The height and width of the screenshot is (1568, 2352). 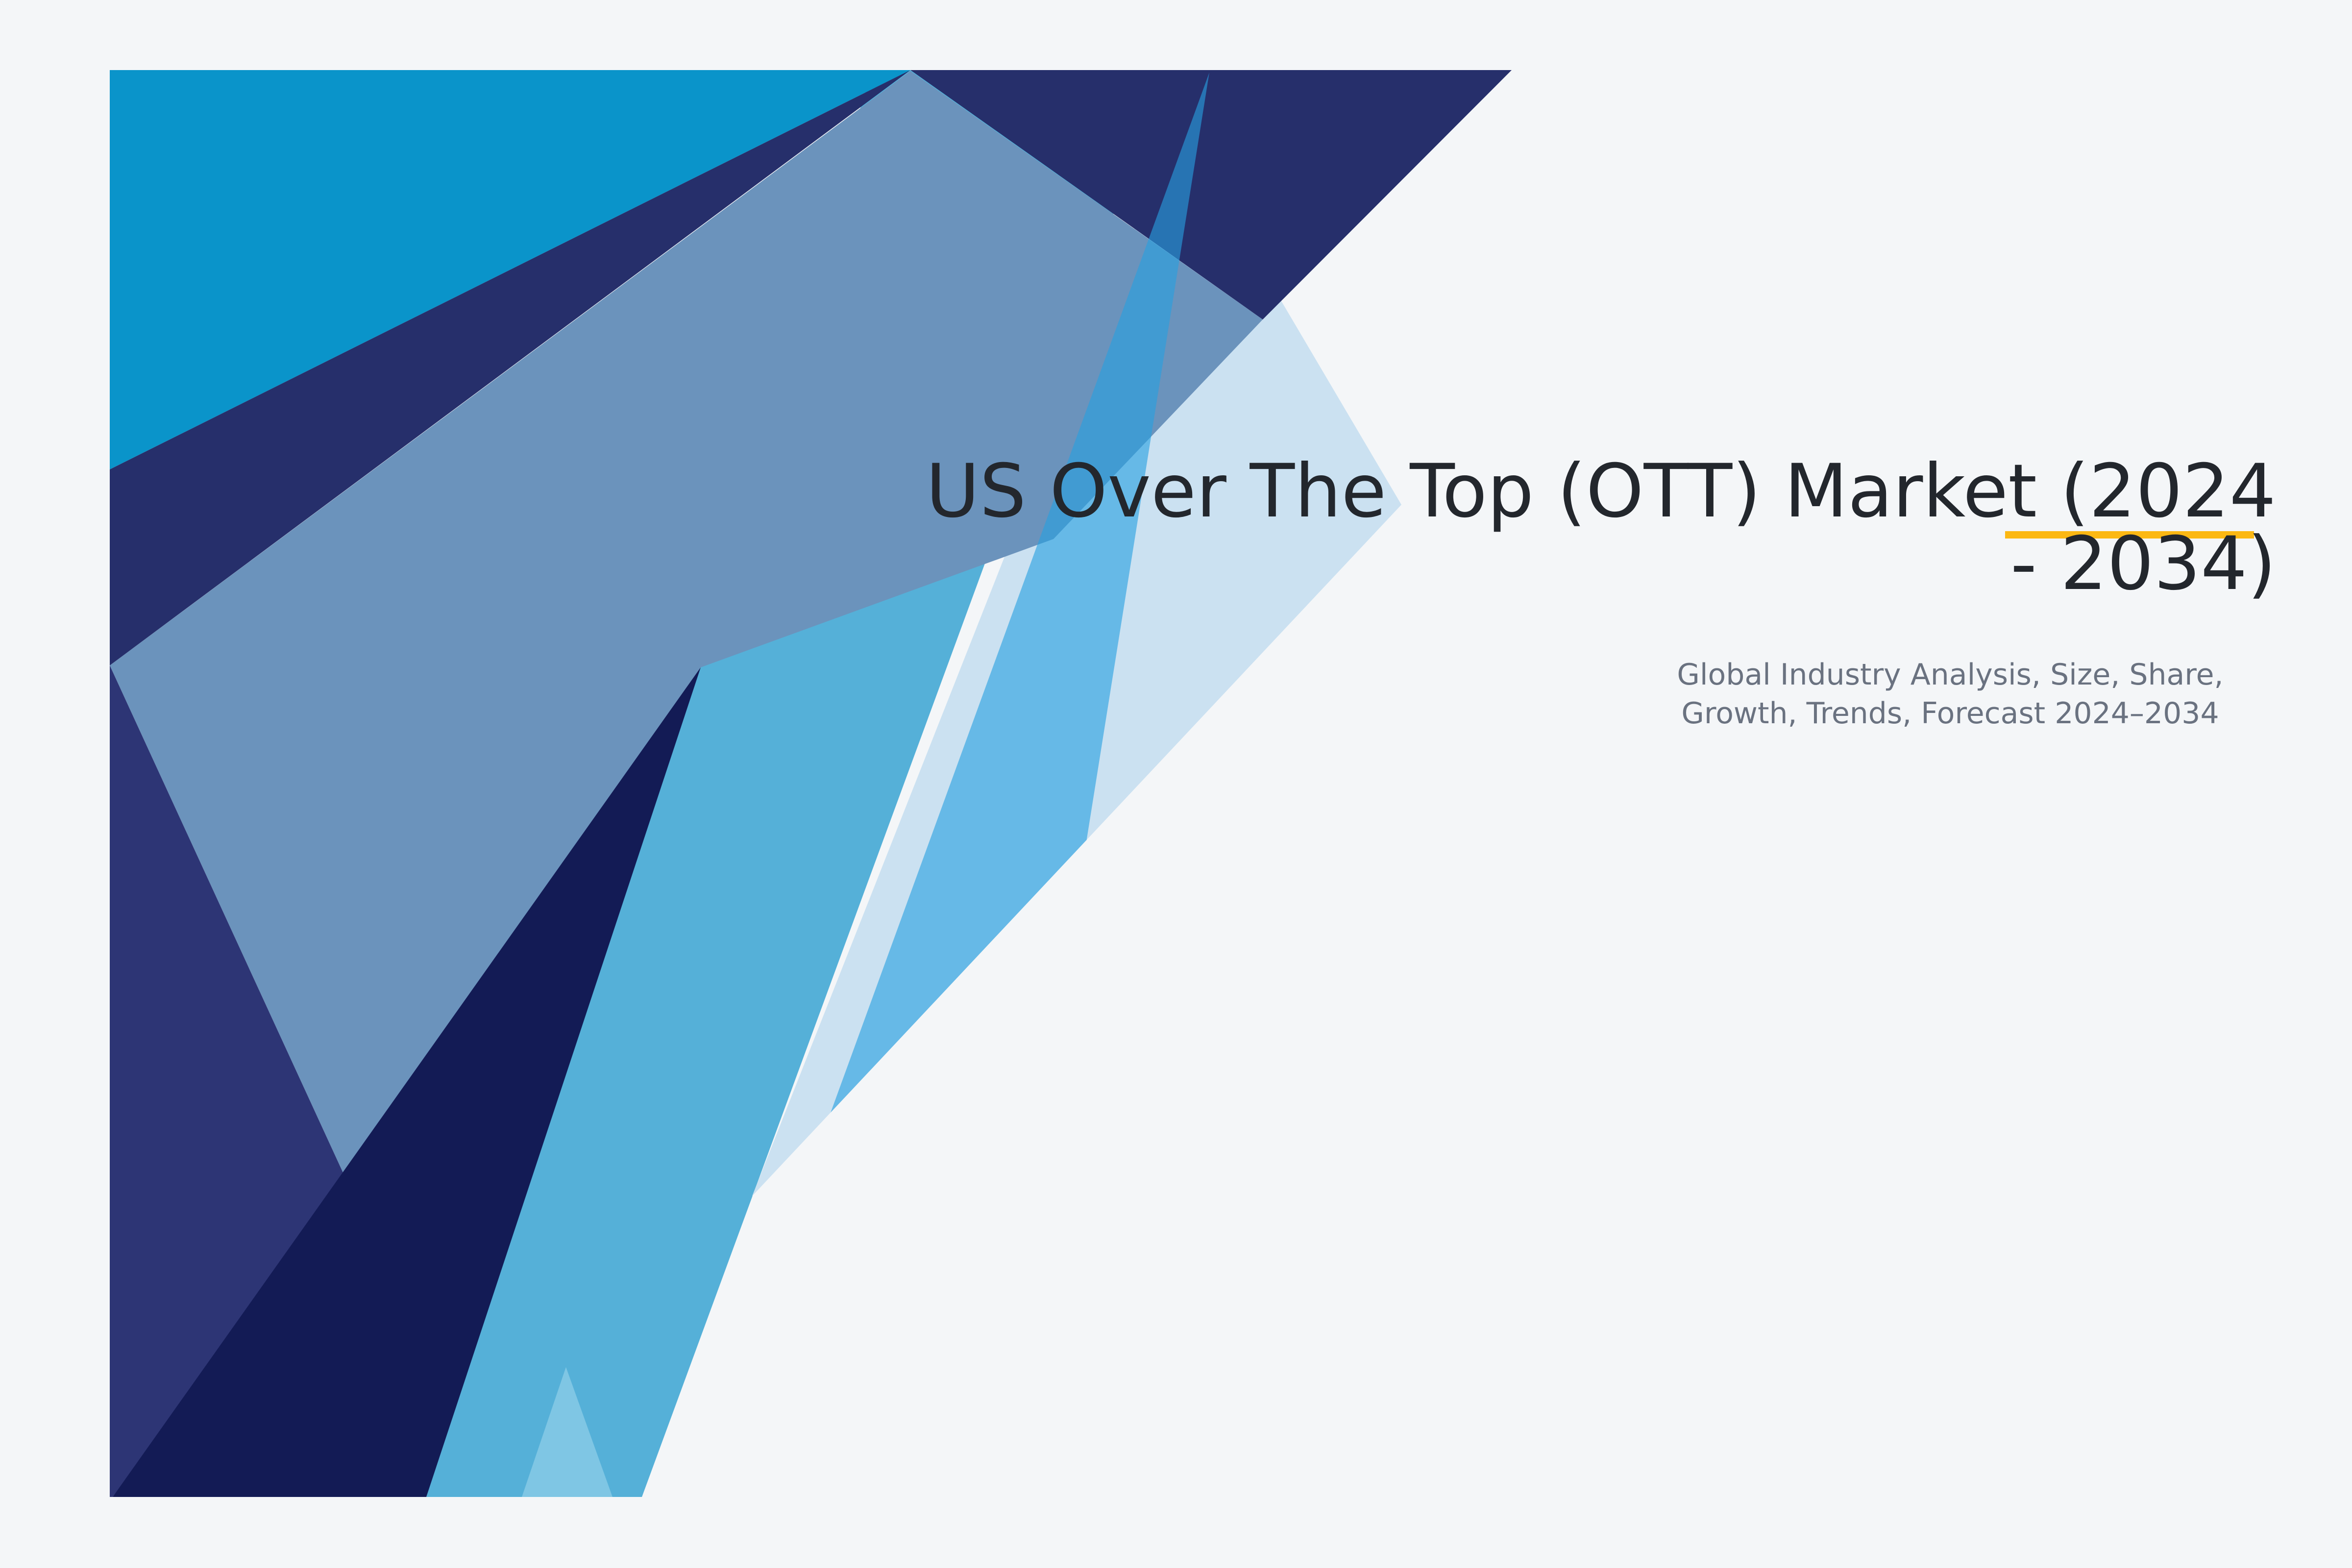 I want to click on navy-top-triangle-shape, so click(x=1211, y=194).